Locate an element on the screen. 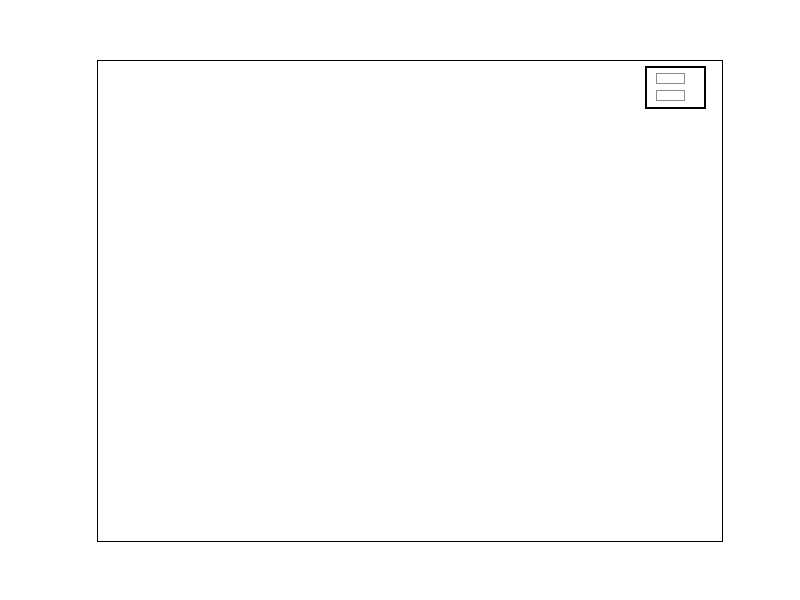 The width and height of the screenshot is (800, 600). legend-item-tp is located at coordinates (675, 78).